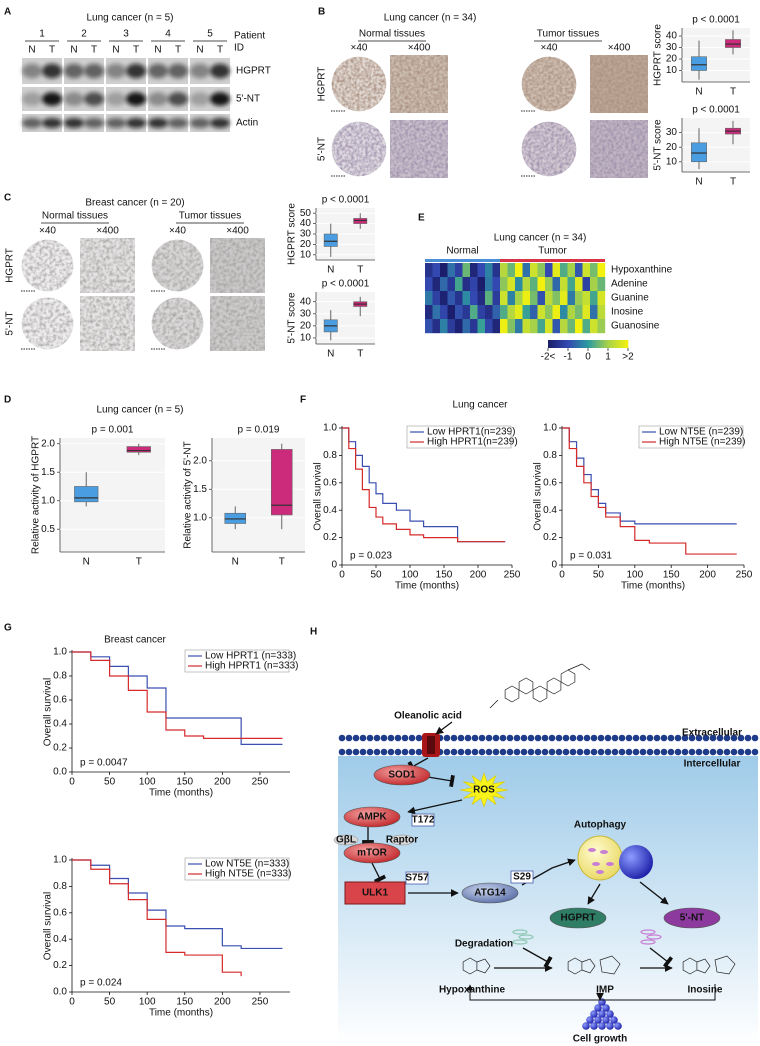 This screenshot has width=760, height=1046. I want to click on node-label: GβL, so click(346, 840).